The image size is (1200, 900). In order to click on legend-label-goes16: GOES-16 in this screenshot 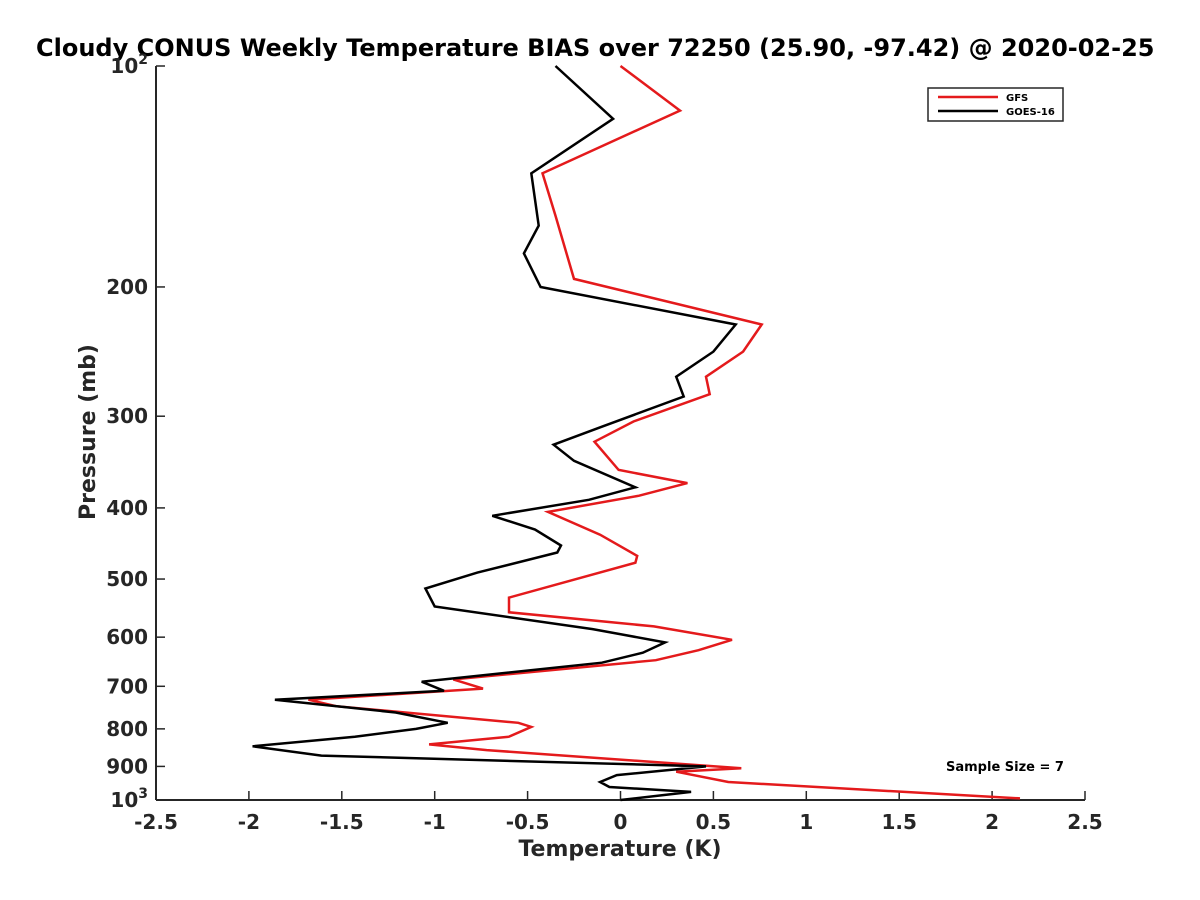, I will do `click(1030, 112)`.